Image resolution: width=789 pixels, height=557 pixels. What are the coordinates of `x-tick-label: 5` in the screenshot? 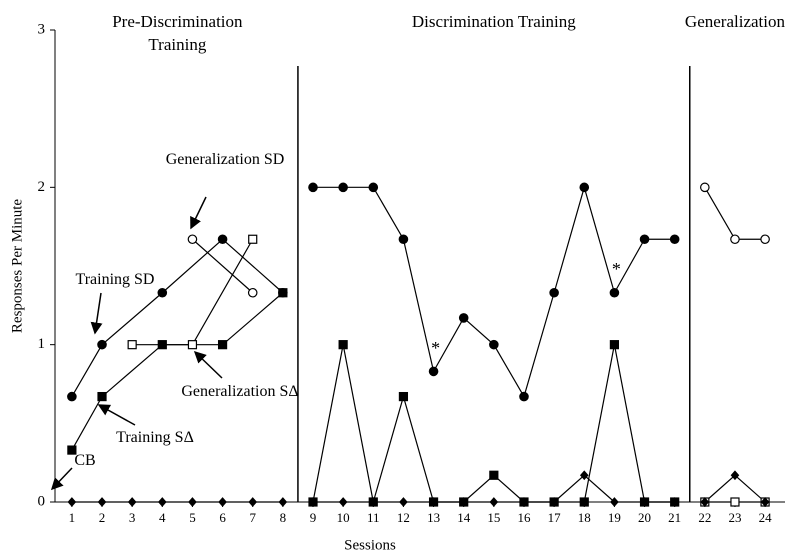 It's located at (192, 517).